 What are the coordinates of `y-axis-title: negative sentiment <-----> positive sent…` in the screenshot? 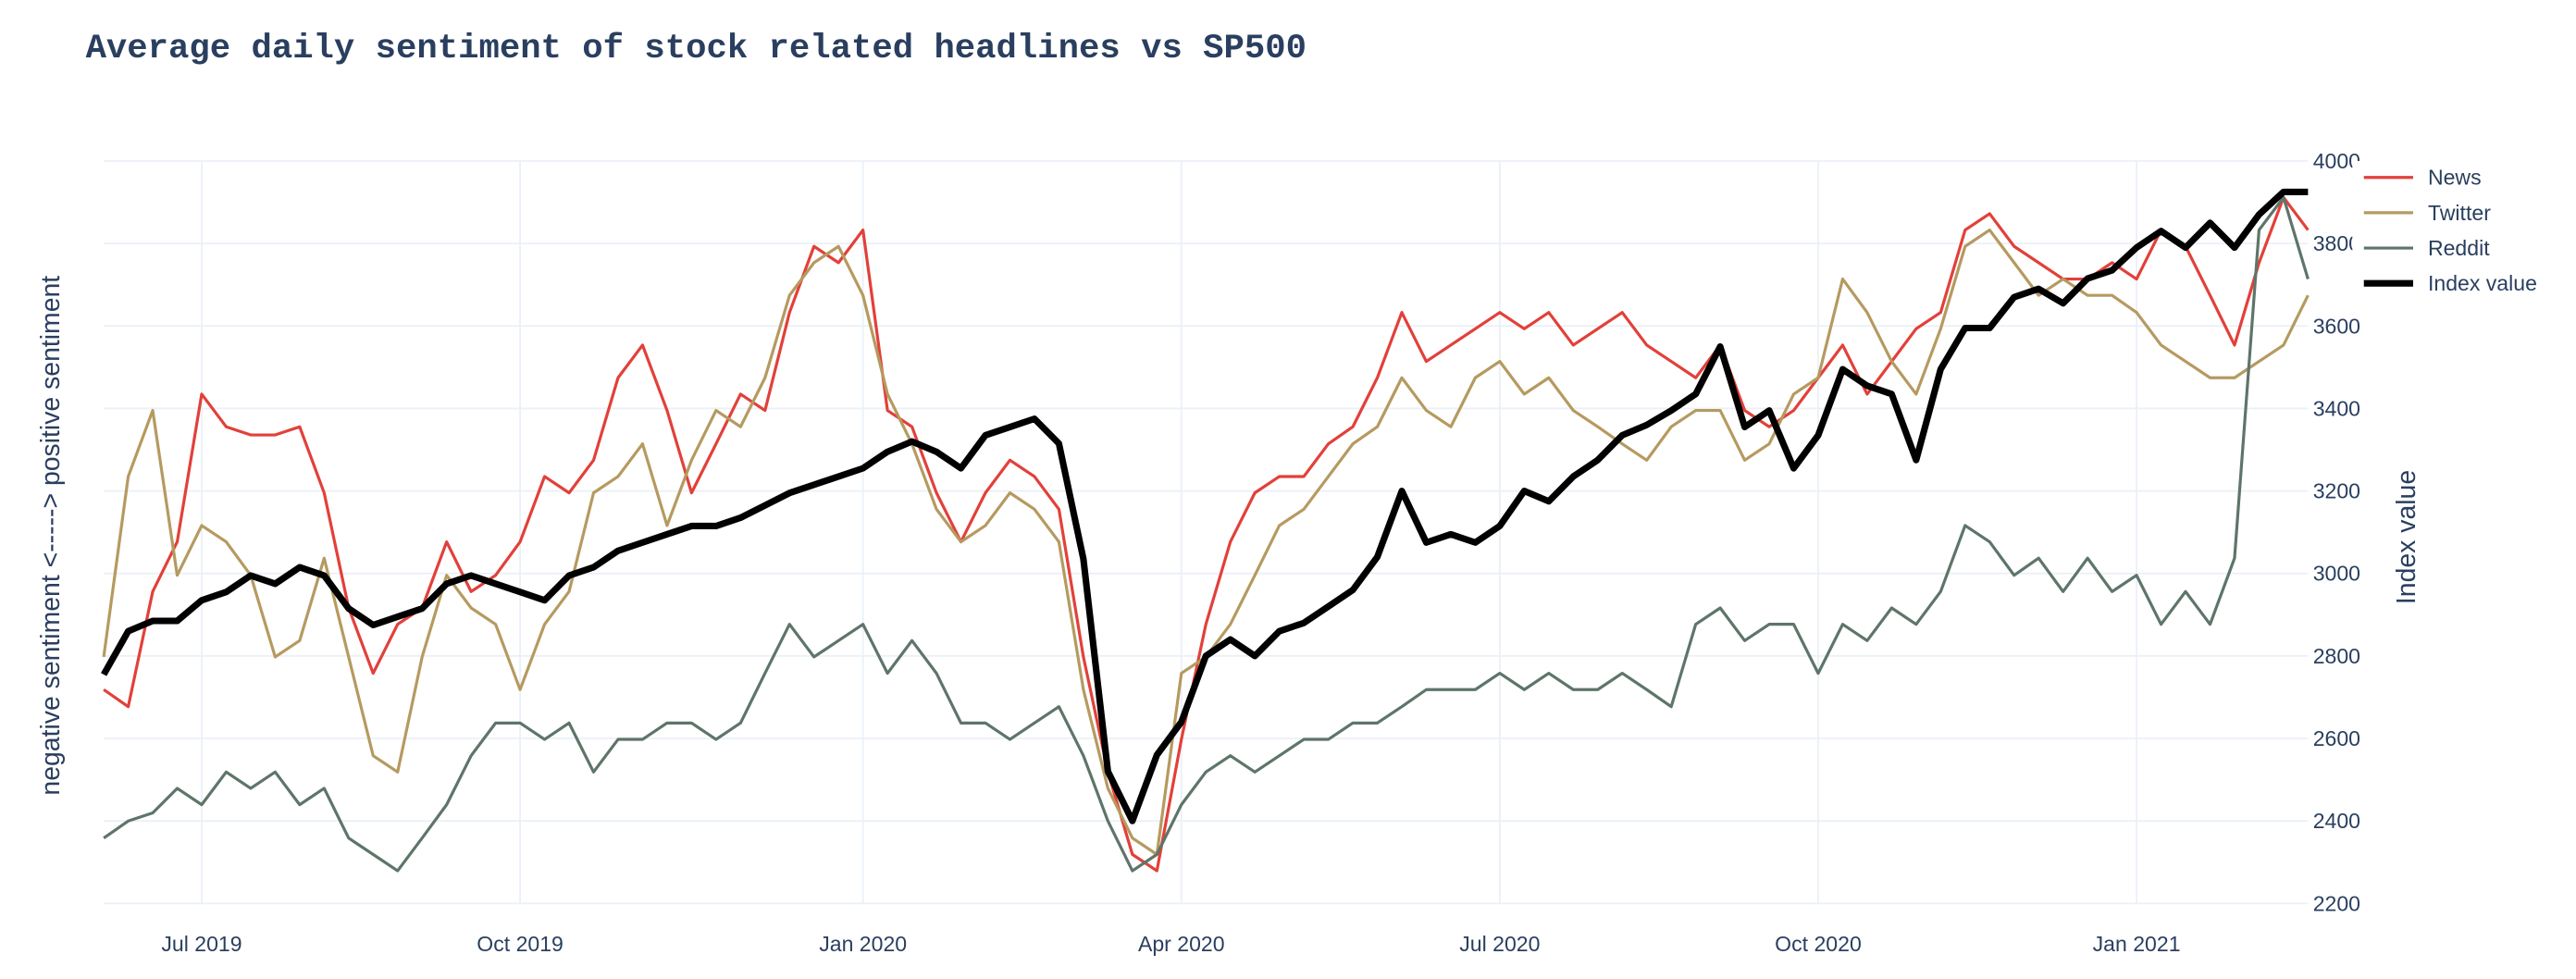 It's located at (51, 536).